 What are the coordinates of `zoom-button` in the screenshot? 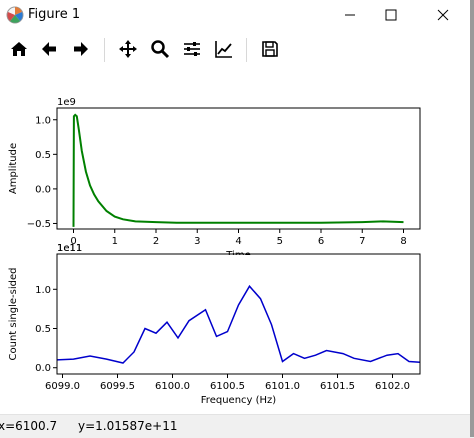 It's located at (160, 49).